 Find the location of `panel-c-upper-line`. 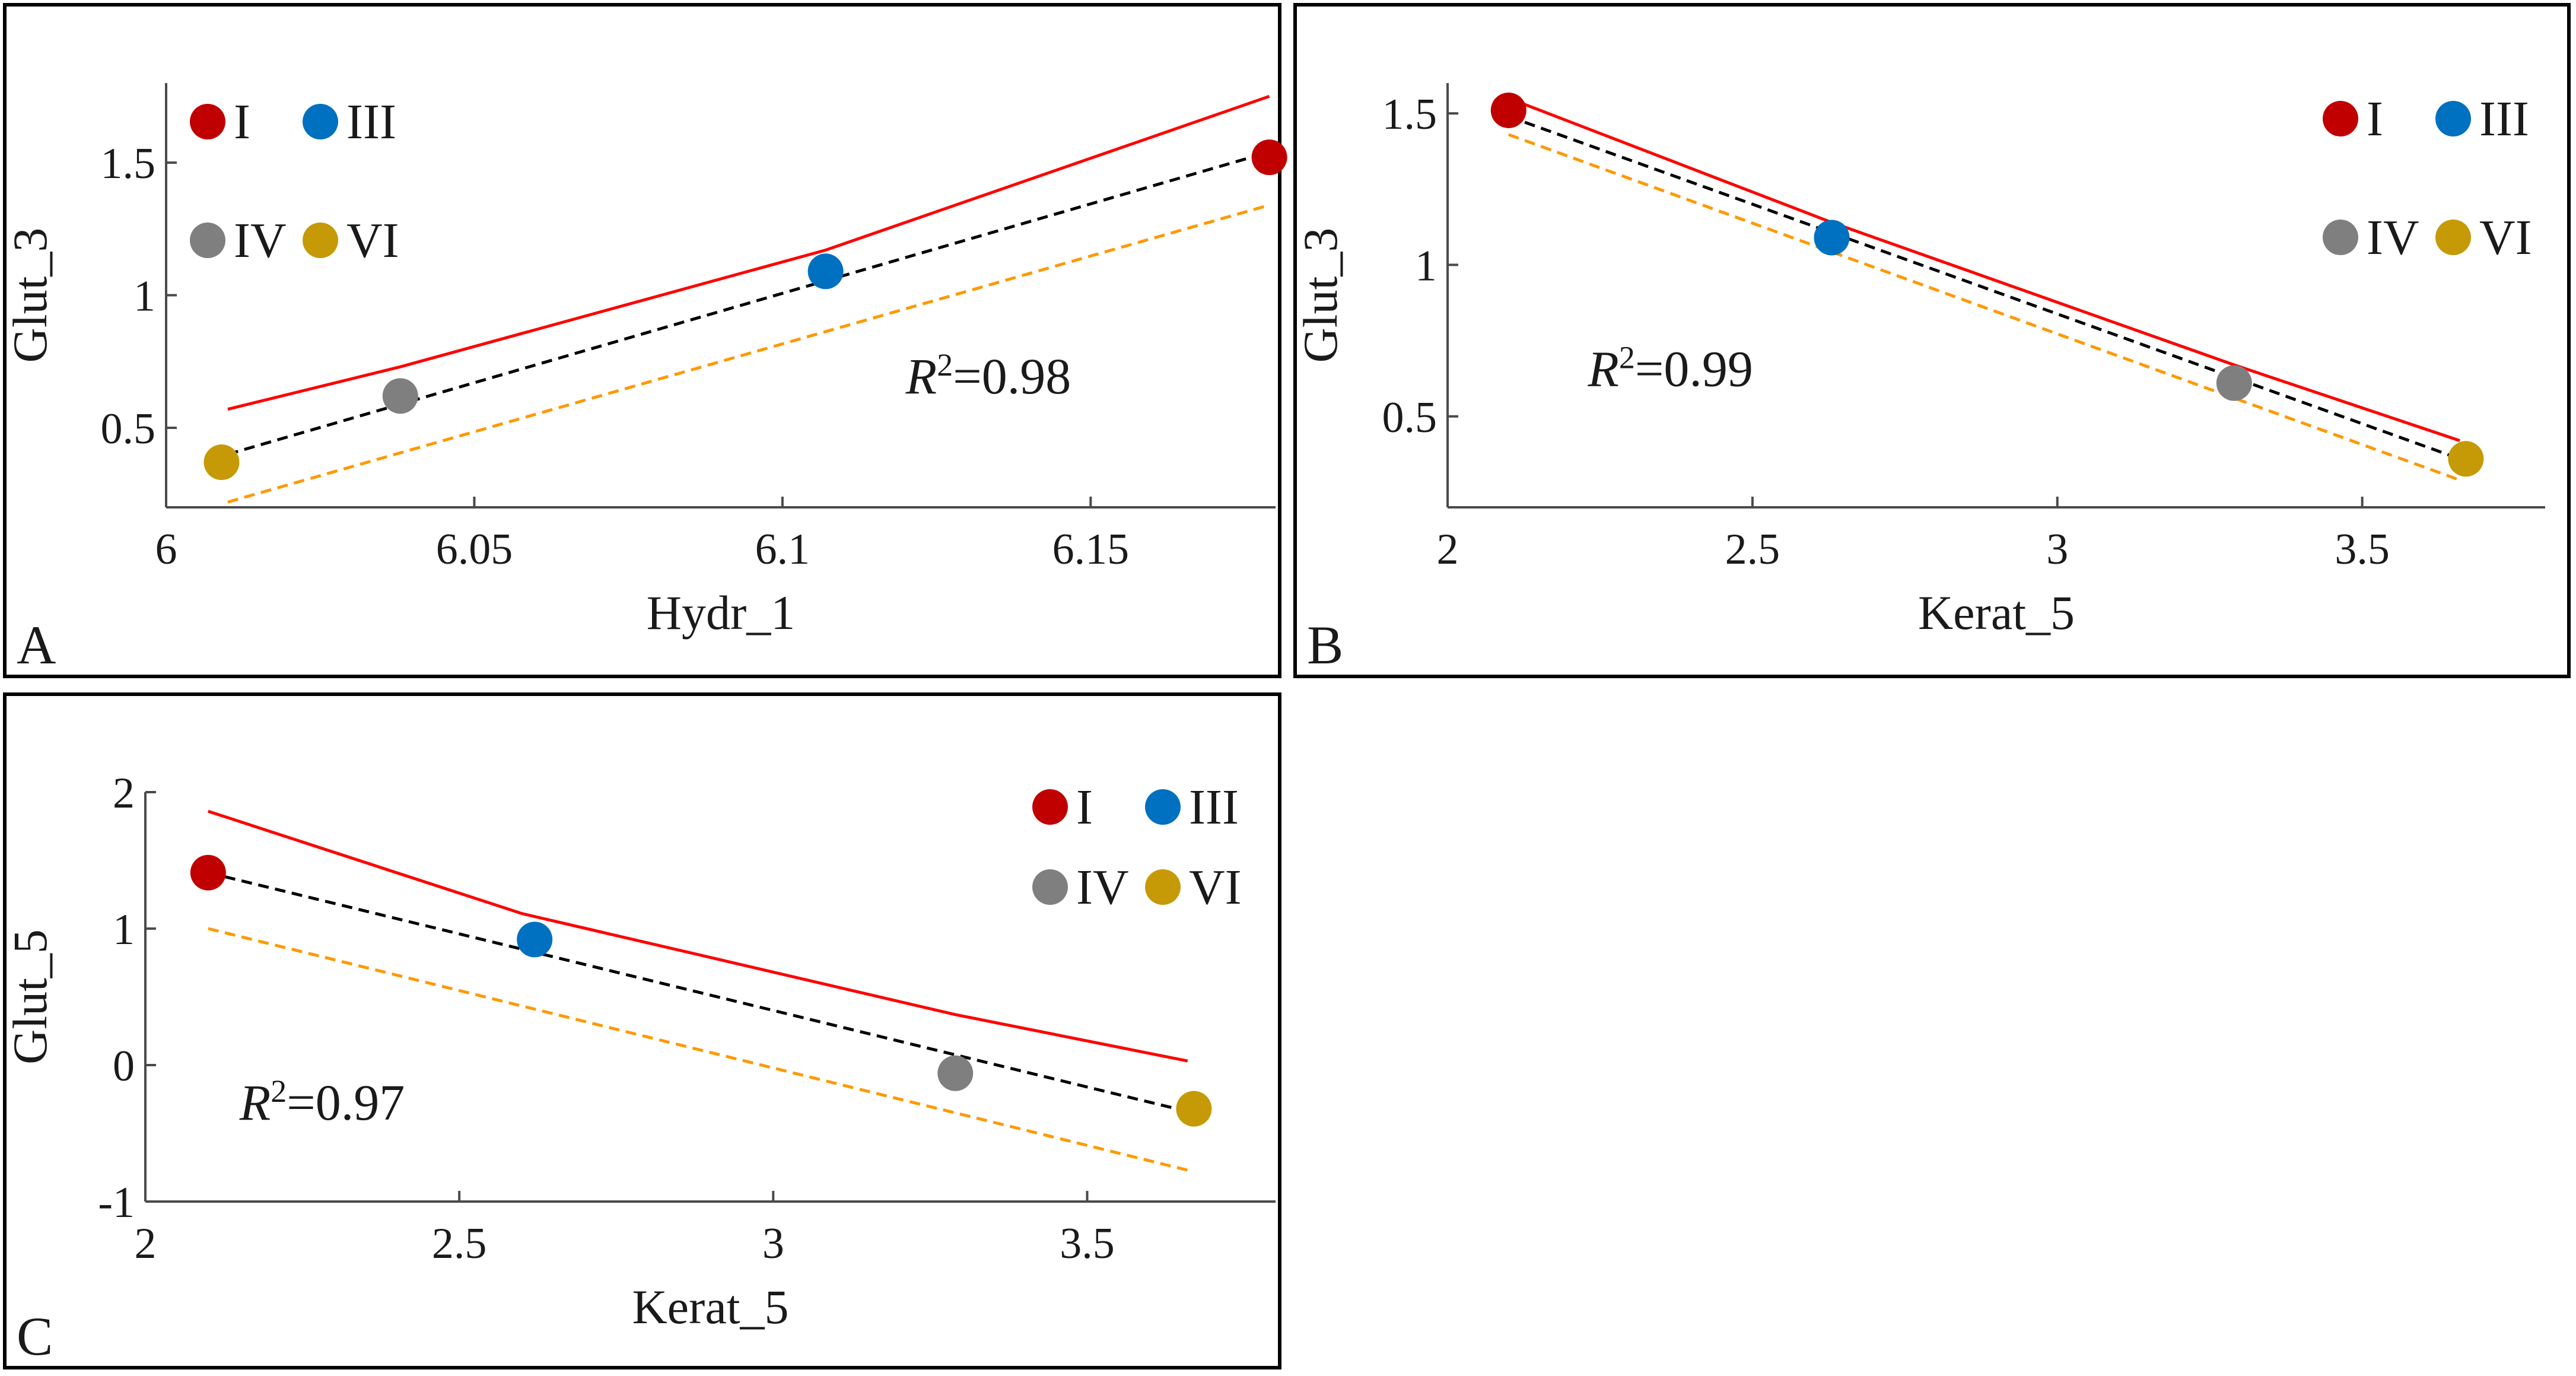

panel-c-upper-line is located at coordinates (698, 936).